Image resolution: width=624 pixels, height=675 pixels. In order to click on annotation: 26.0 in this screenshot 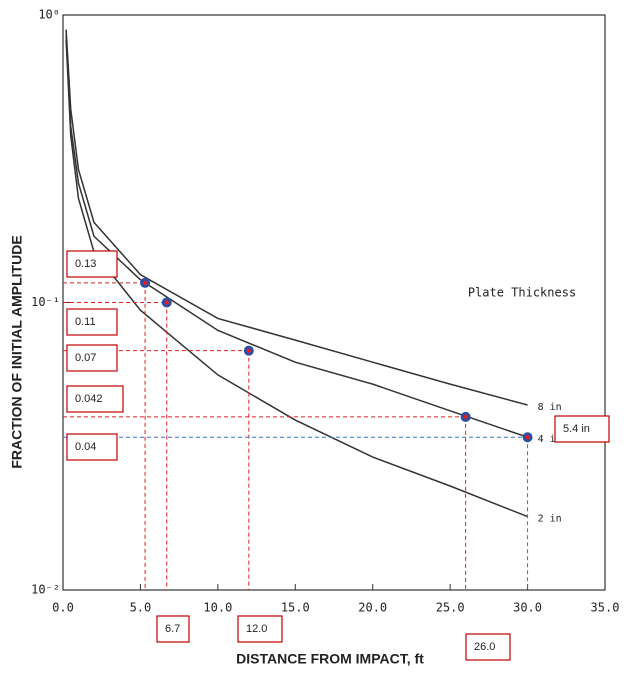, I will do `click(484, 647)`.